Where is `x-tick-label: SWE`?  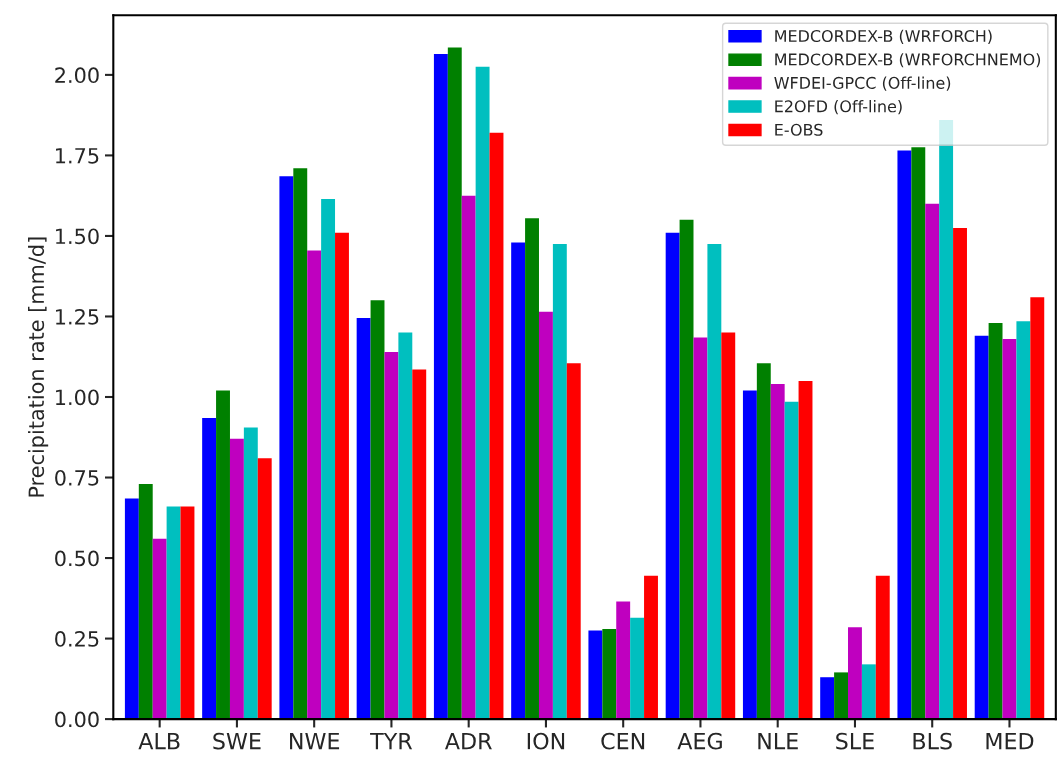
x-tick-label: SWE is located at coordinates (237, 741).